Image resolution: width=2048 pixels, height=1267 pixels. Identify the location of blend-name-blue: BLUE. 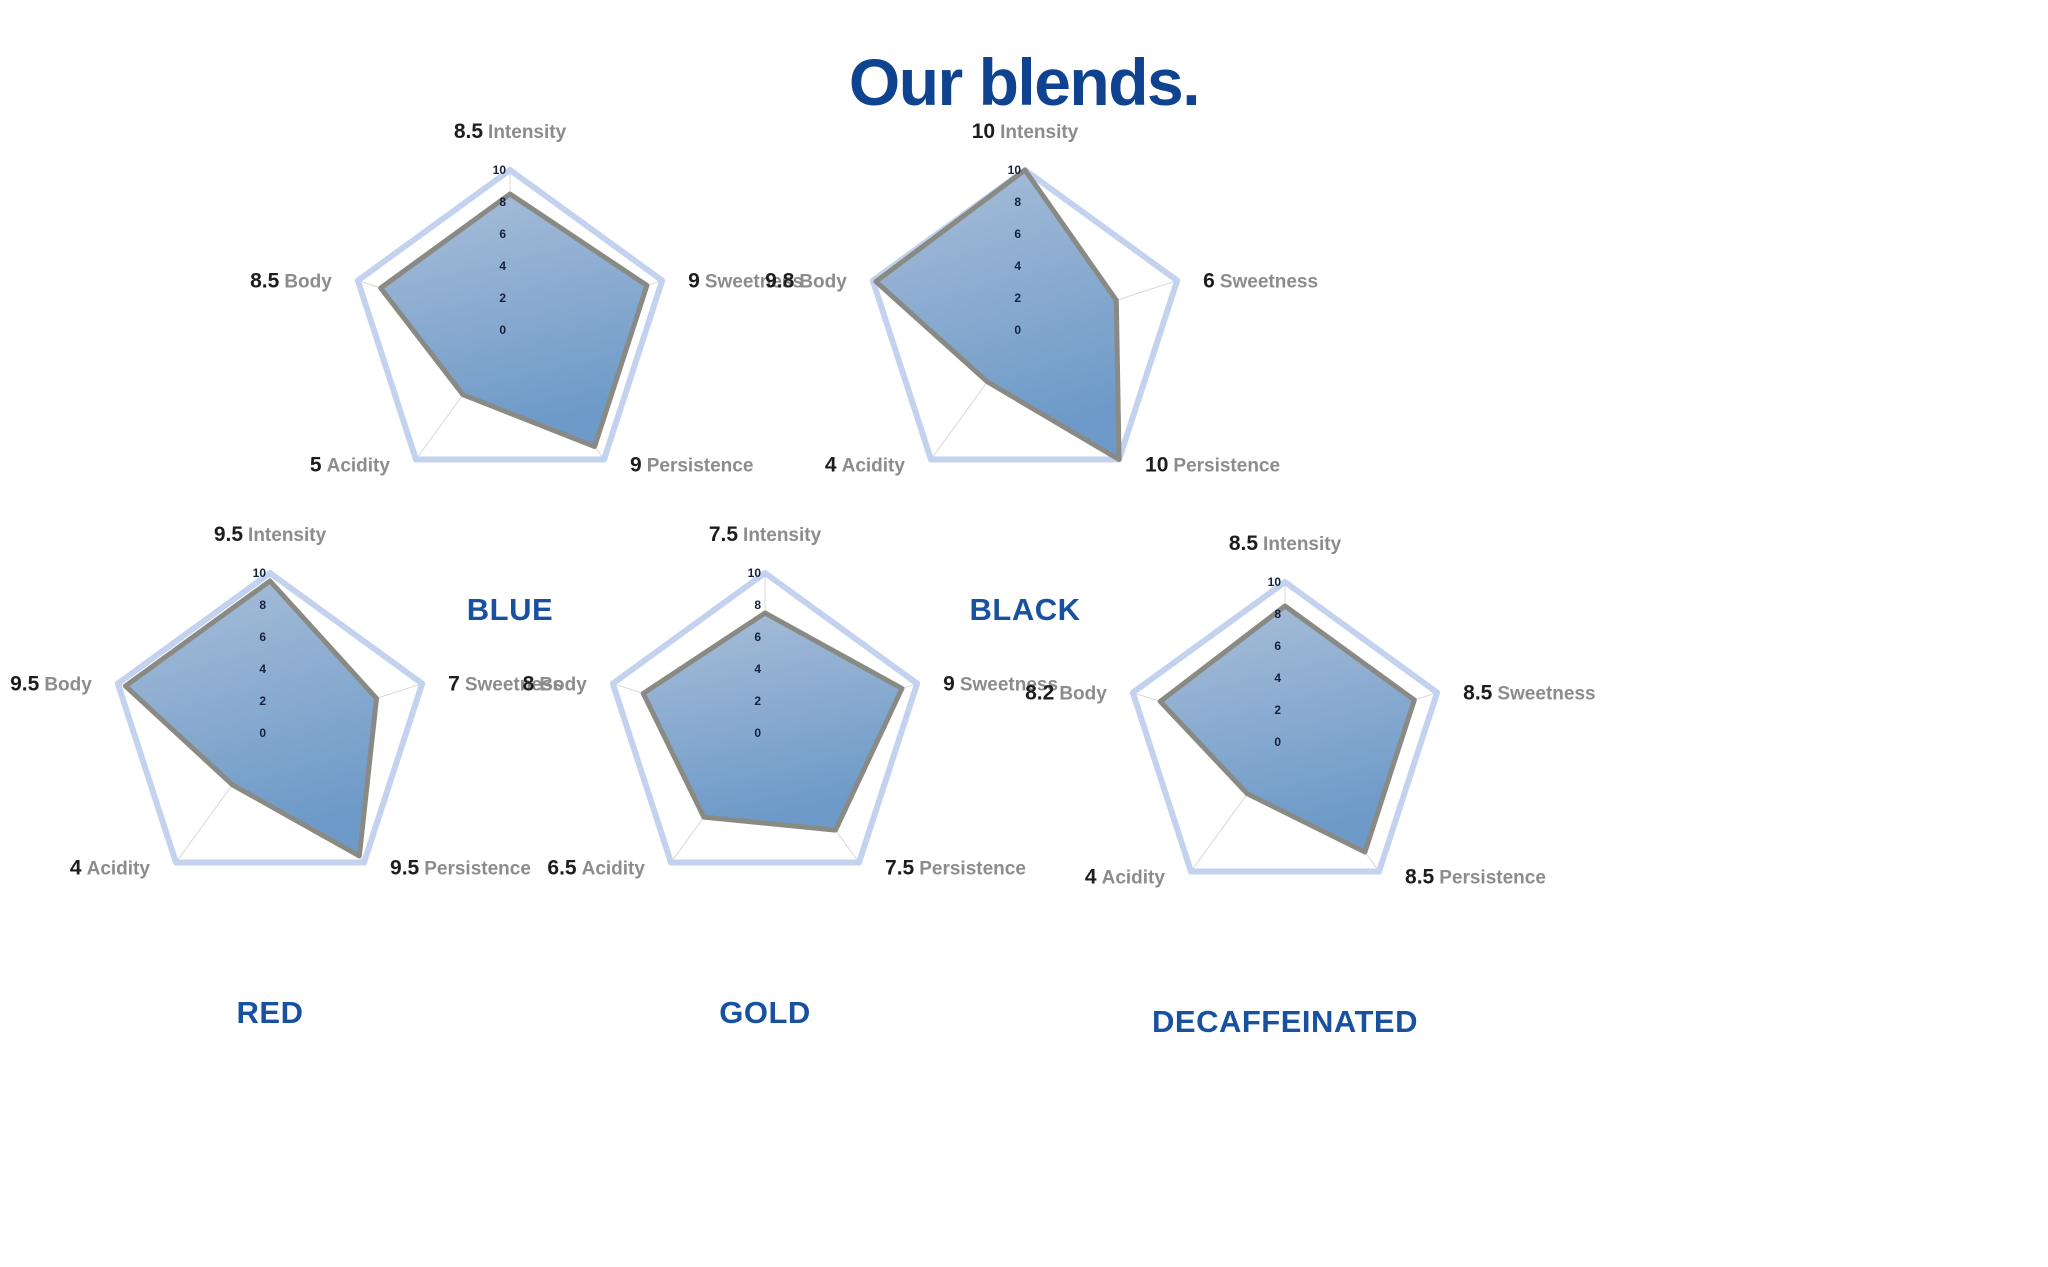
(510, 609).